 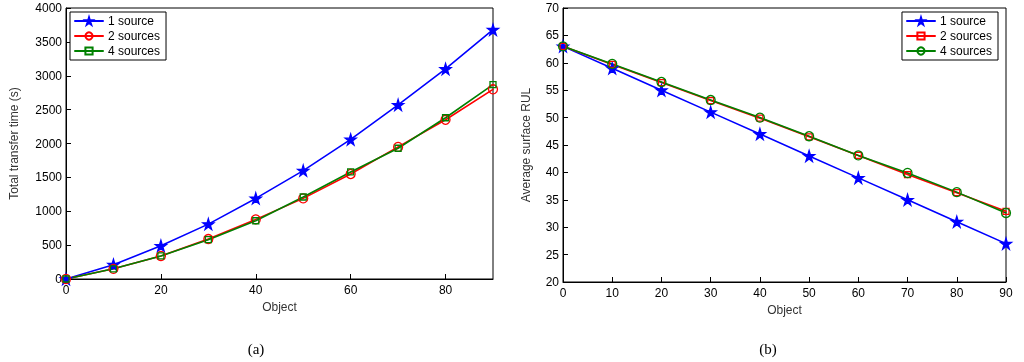 What do you see at coordinates (49, 143) in the screenshot?
I see `y-tick-label: 2000` at bounding box center [49, 143].